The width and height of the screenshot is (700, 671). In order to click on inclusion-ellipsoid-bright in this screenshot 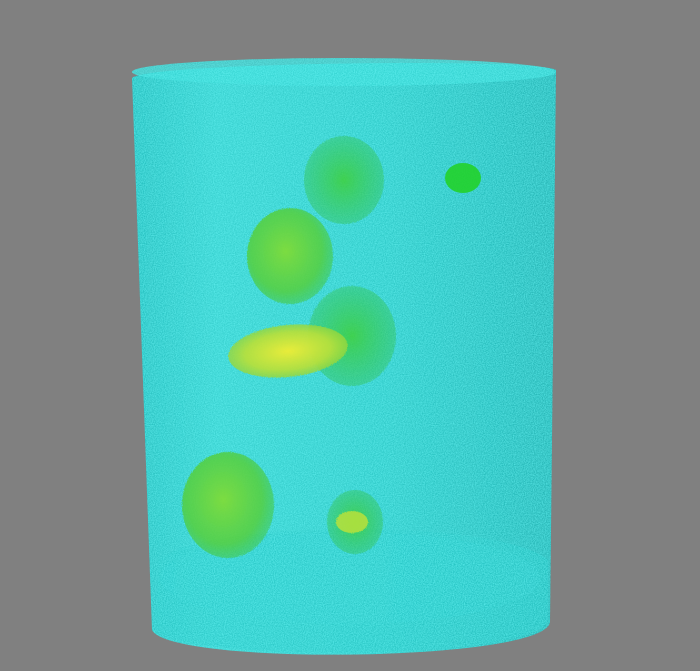, I will do `click(288, 351)`.